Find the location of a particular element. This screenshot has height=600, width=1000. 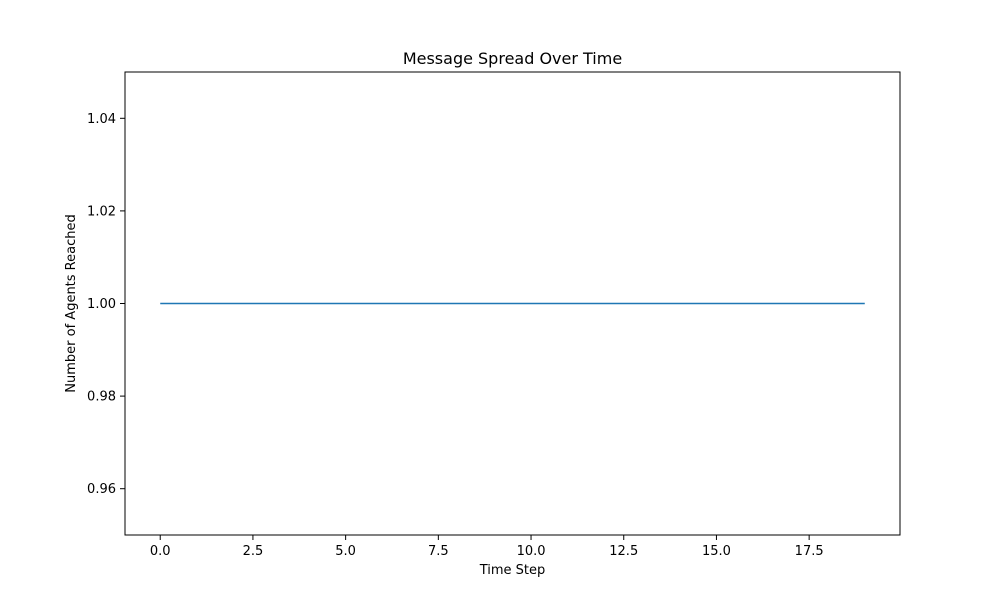

y-axis-label: Number of Agents Reached is located at coordinates (71, 303).